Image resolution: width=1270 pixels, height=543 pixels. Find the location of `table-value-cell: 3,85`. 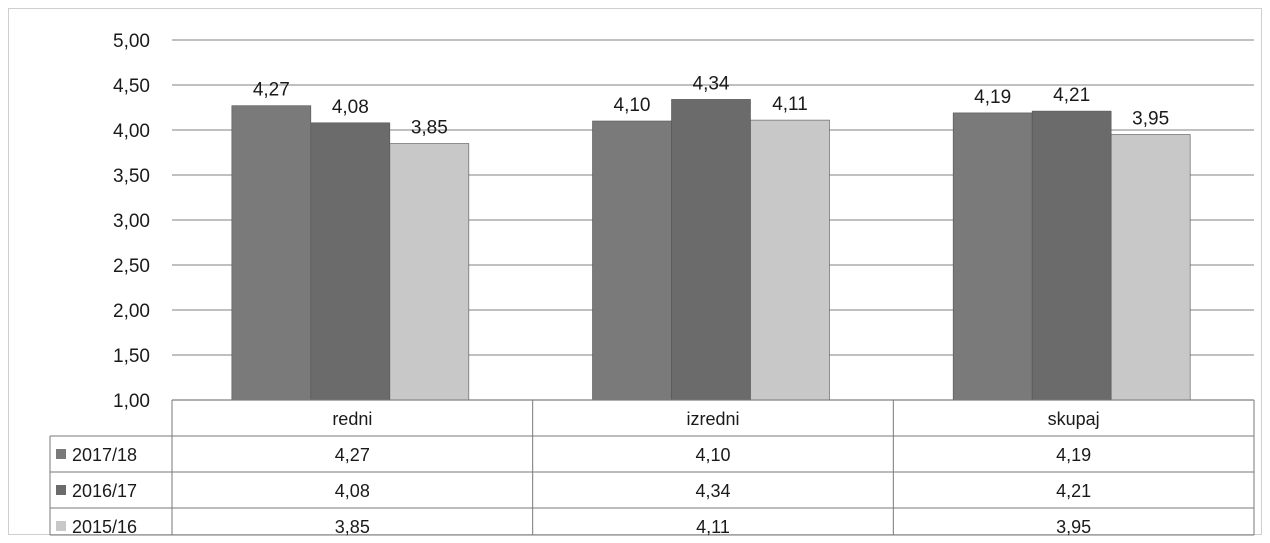

table-value-cell: 3,85 is located at coordinates (352, 527).